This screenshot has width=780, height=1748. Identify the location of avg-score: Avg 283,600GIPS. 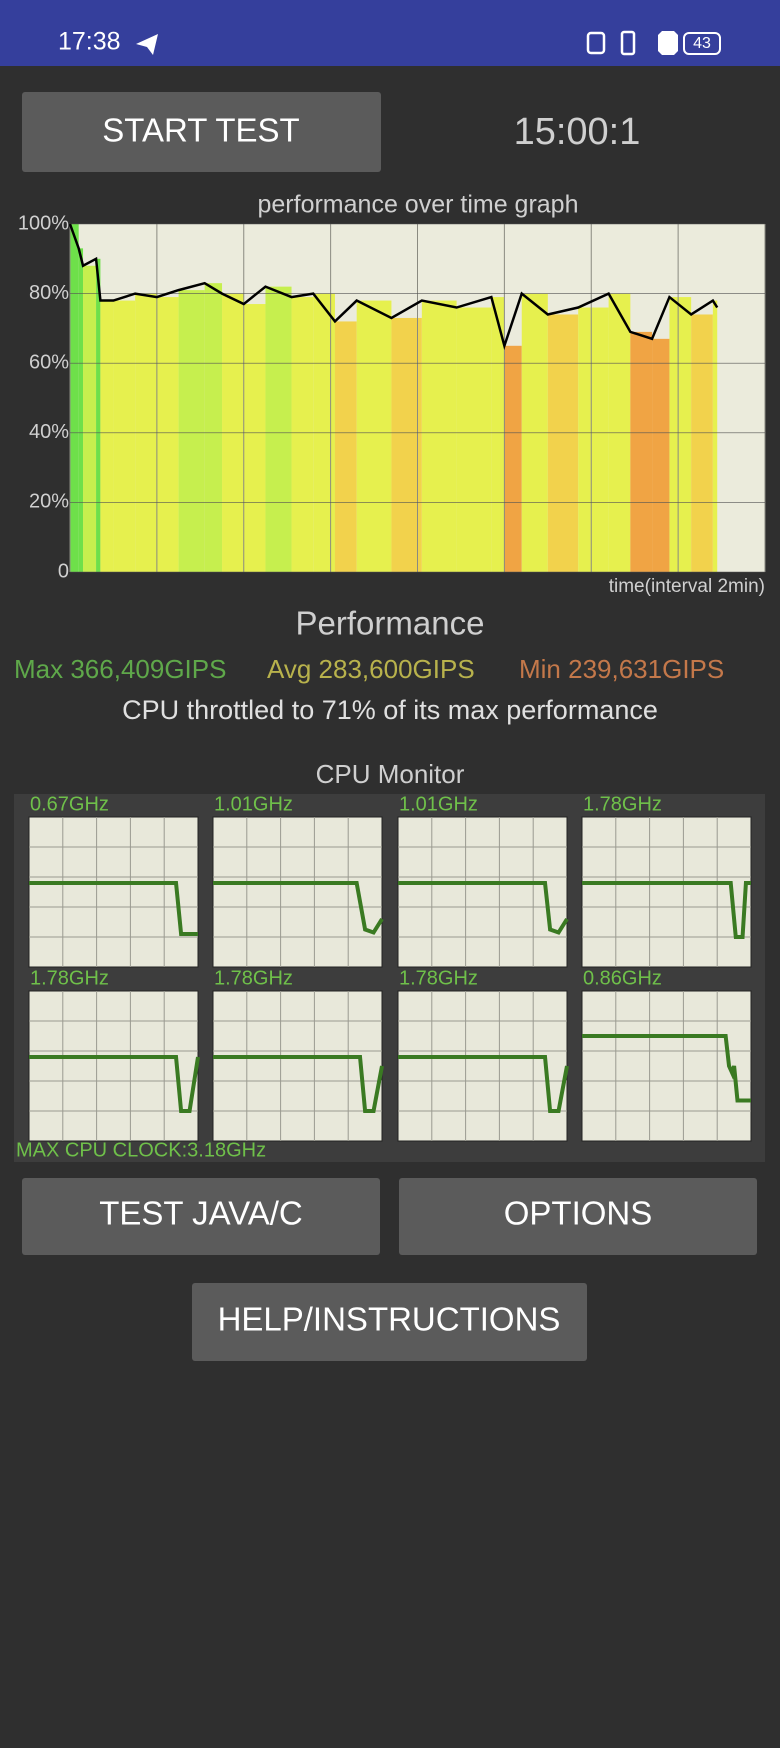
(371, 669).